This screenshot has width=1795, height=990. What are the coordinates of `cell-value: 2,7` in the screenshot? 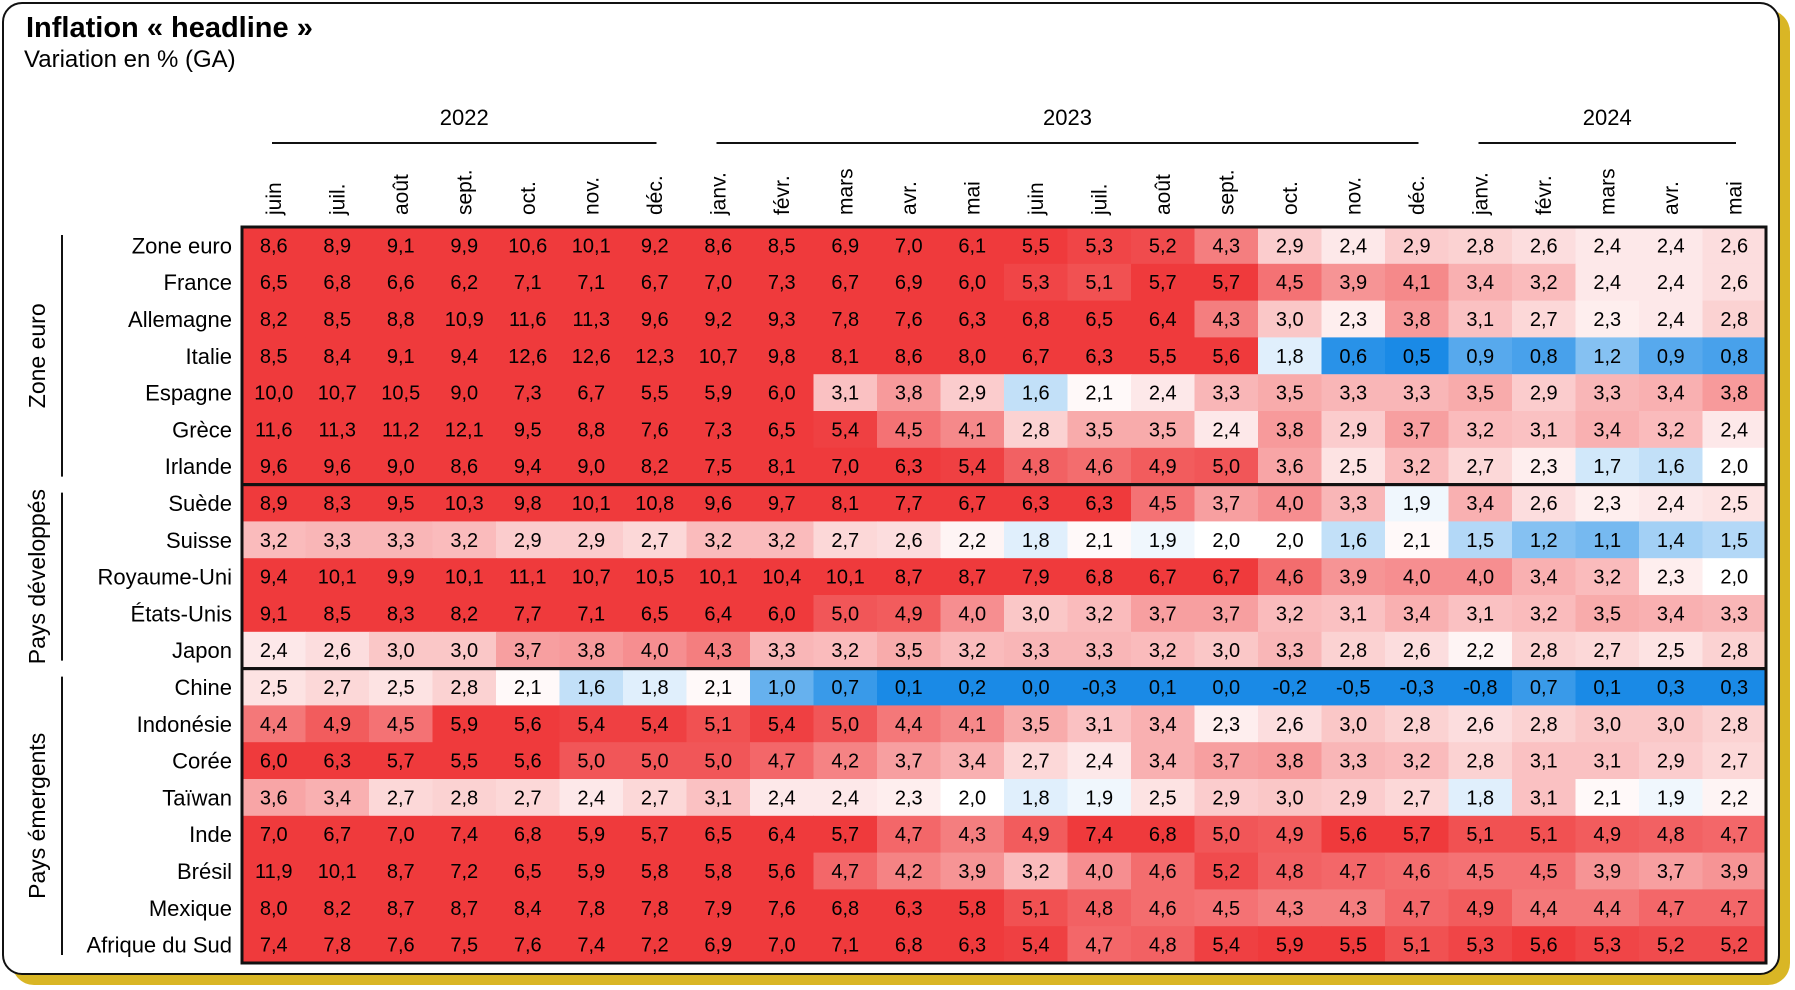 It's located at (337, 688).